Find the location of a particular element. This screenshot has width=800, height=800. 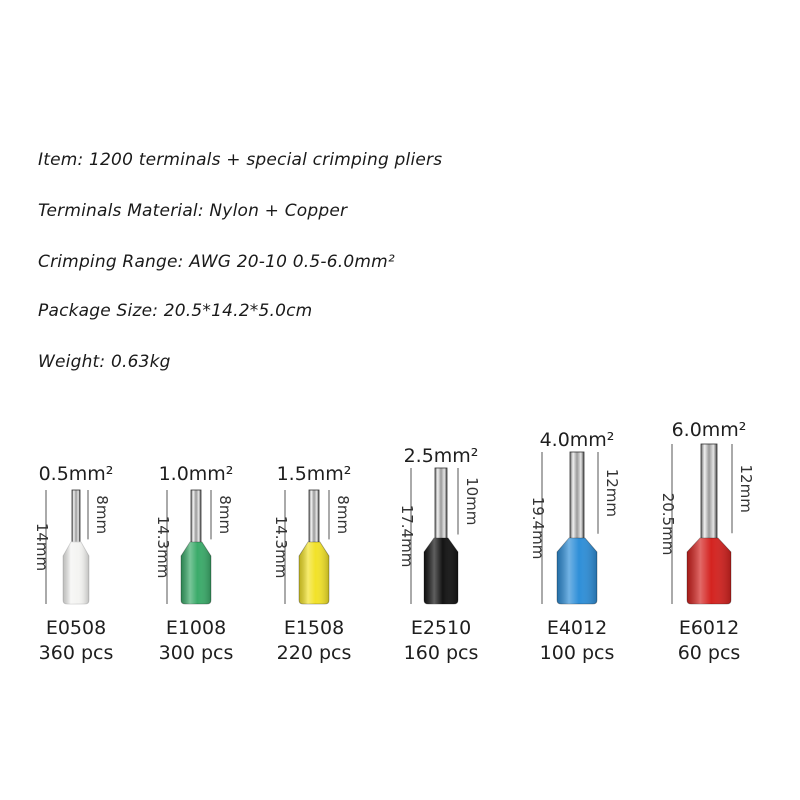

total-length-label: 19.4mm is located at coordinates (538, 528).